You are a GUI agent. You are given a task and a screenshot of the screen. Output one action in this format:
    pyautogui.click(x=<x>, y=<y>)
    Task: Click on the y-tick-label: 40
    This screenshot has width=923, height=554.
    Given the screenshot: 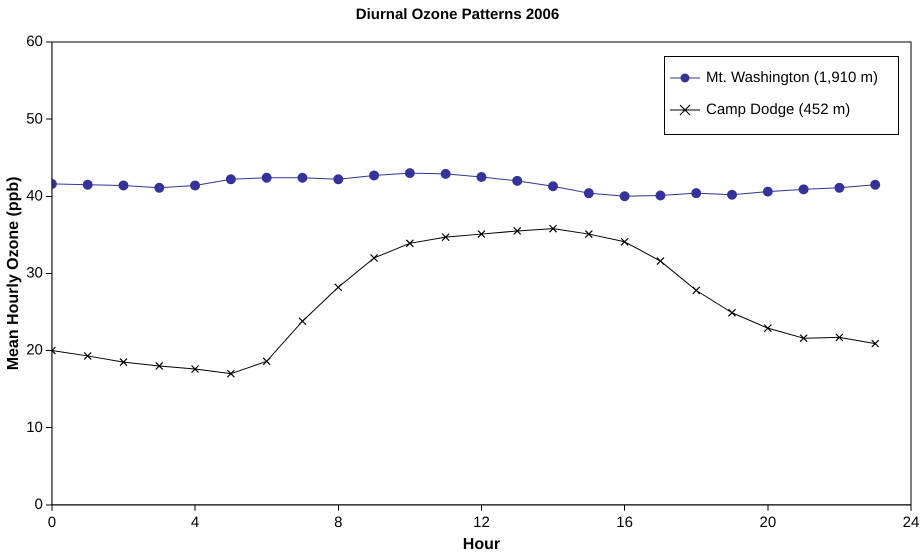 What is the action you would take?
    pyautogui.click(x=34, y=195)
    